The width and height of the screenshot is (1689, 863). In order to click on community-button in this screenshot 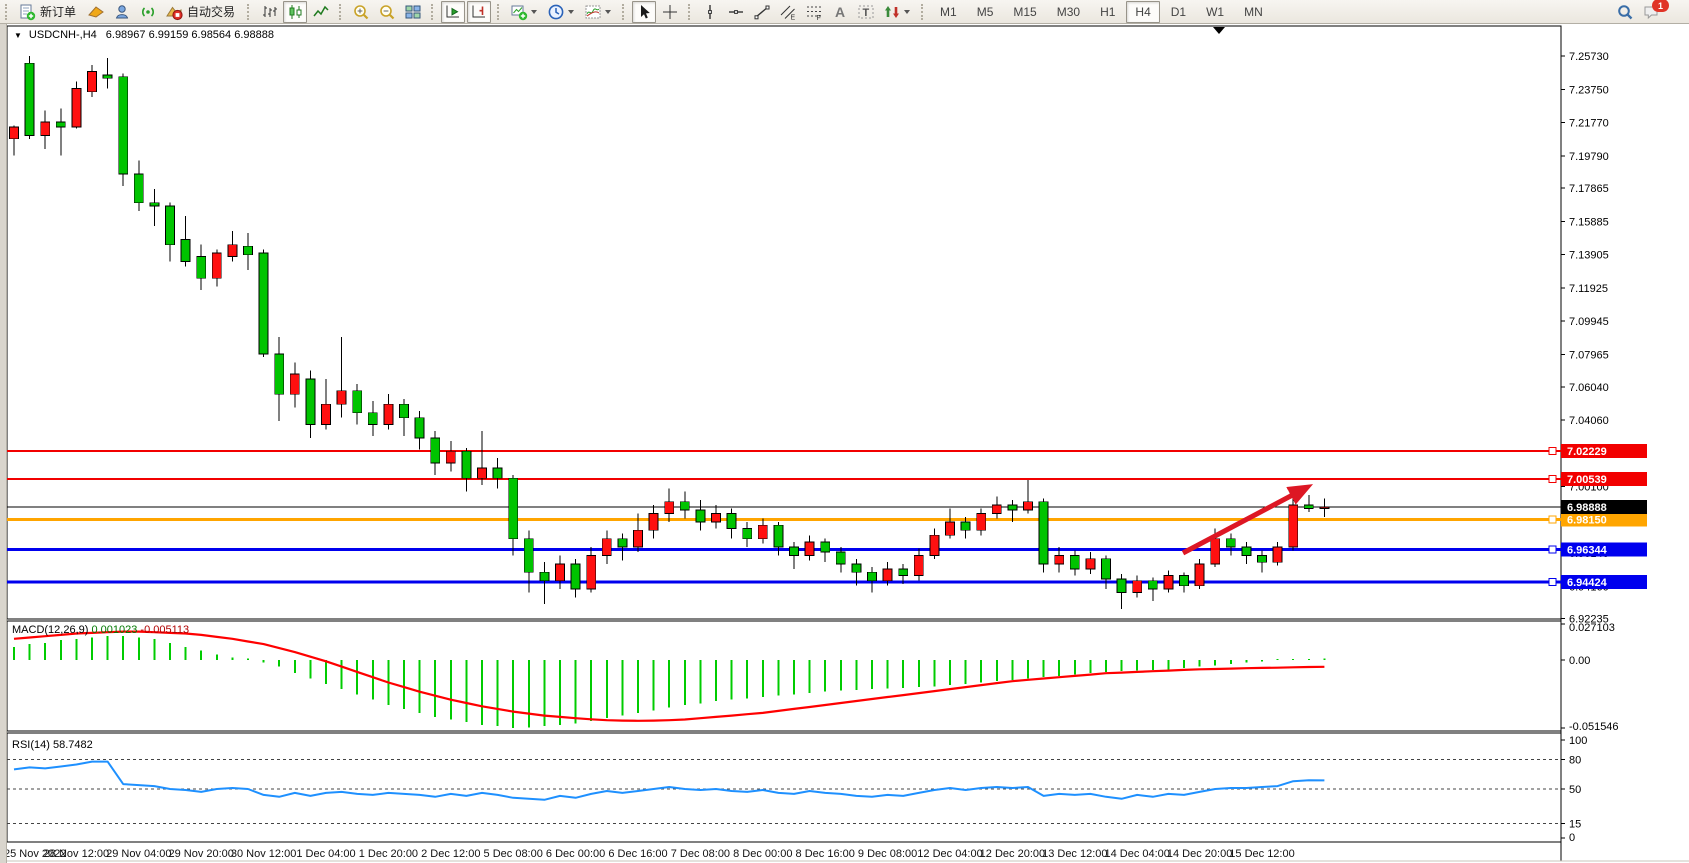, I will do `click(122, 12)`.